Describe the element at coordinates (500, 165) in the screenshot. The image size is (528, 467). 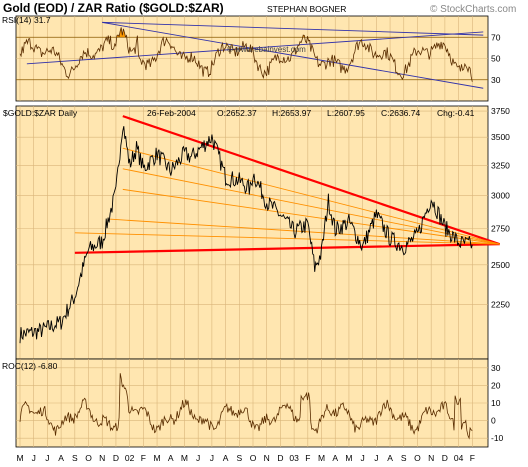
I see `price-y-tick-label: 3250` at that location.